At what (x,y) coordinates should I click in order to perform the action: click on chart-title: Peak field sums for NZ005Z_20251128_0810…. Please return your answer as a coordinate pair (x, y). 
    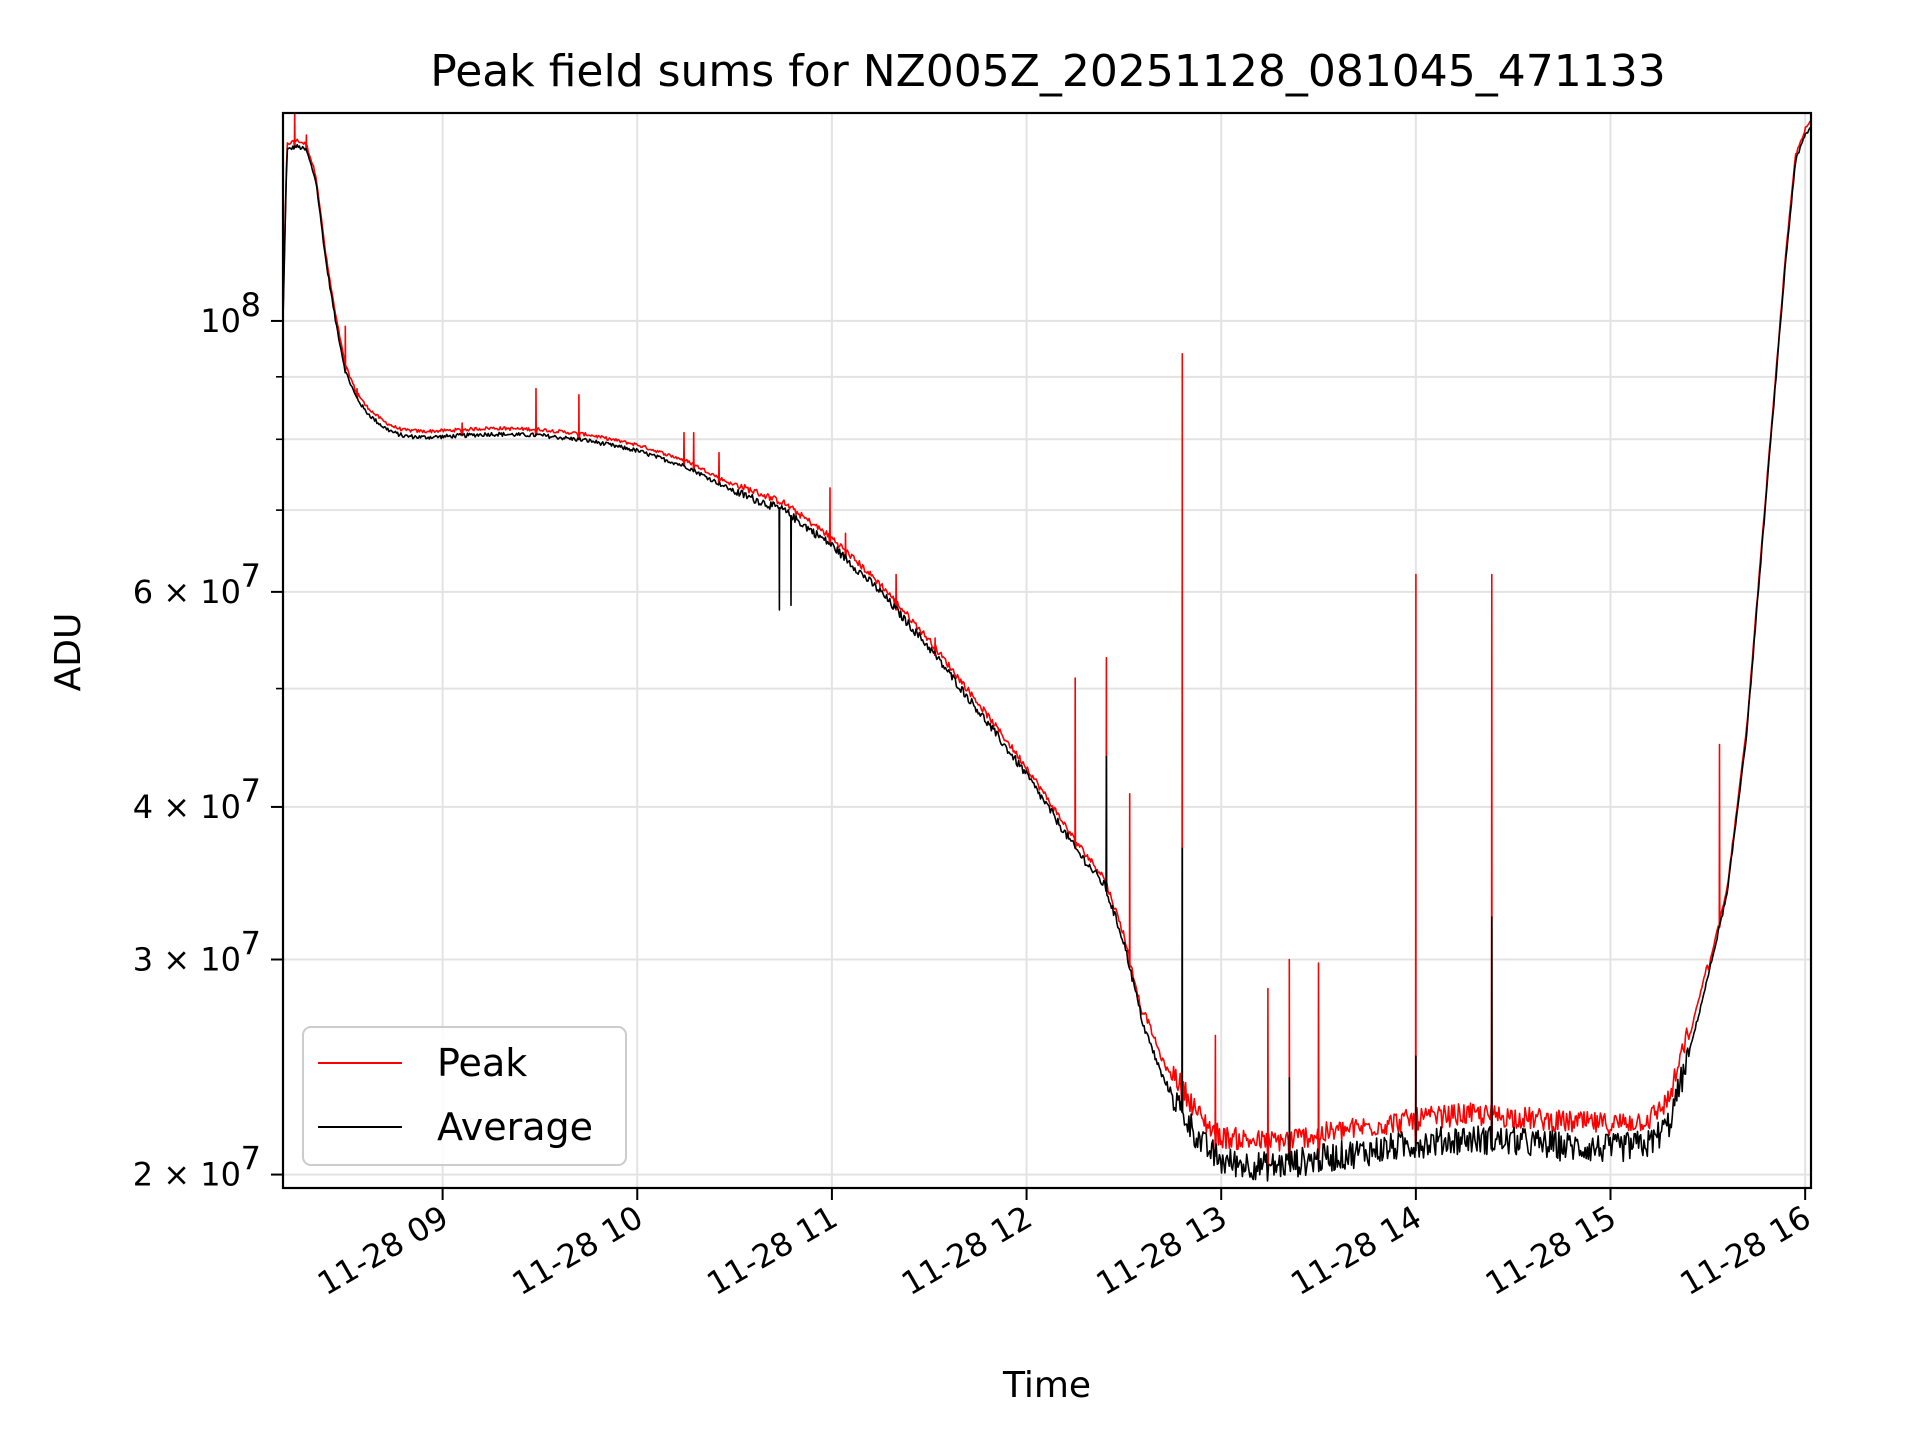
    Looking at the image, I should click on (1048, 71).